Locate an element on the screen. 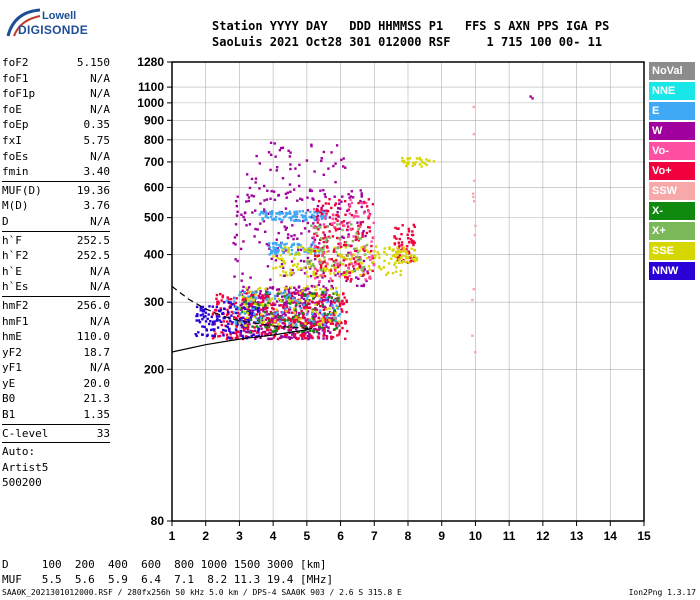 The image size is (700, 600). param-group-2: MUF(D) 19.36 M(D) 3.76 D N/A is located at coordinates (56, 206).